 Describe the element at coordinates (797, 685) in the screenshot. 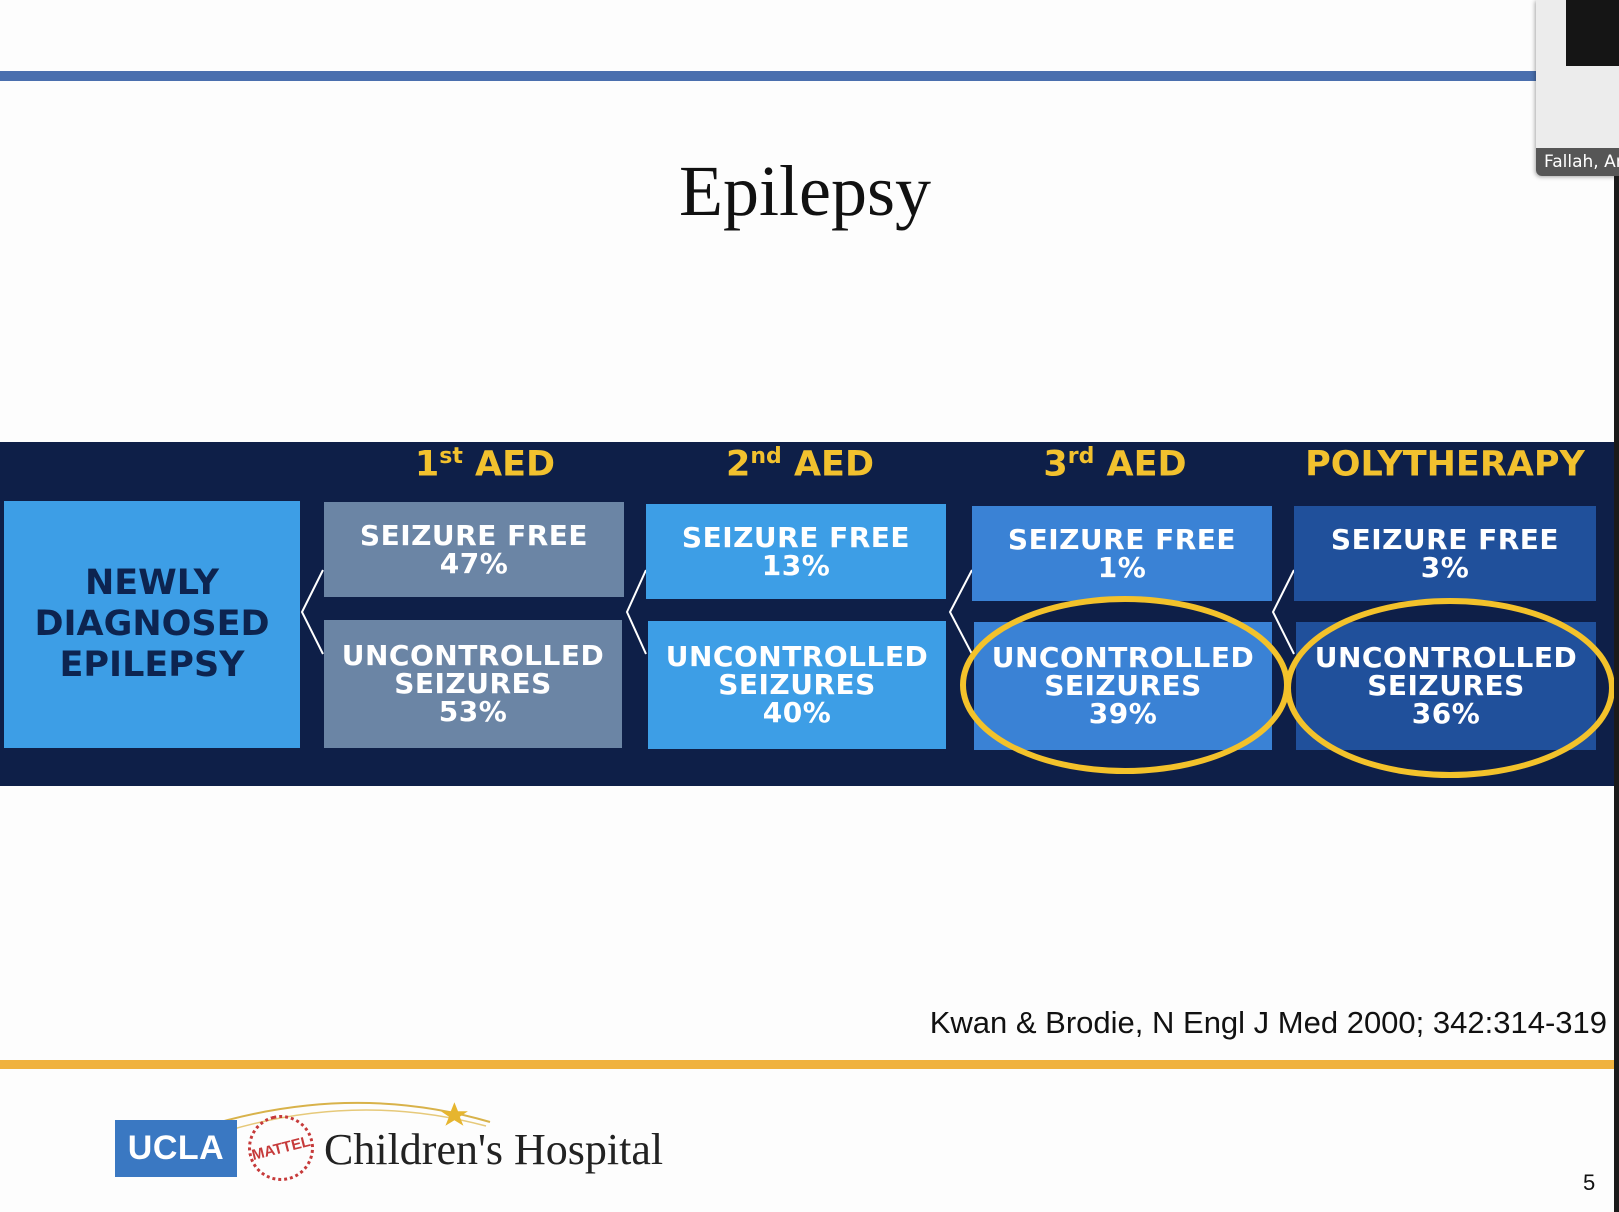

I see `uncontrolled-2nd-aed: UNCONTROLLED SEIZURES 40%` at that location.